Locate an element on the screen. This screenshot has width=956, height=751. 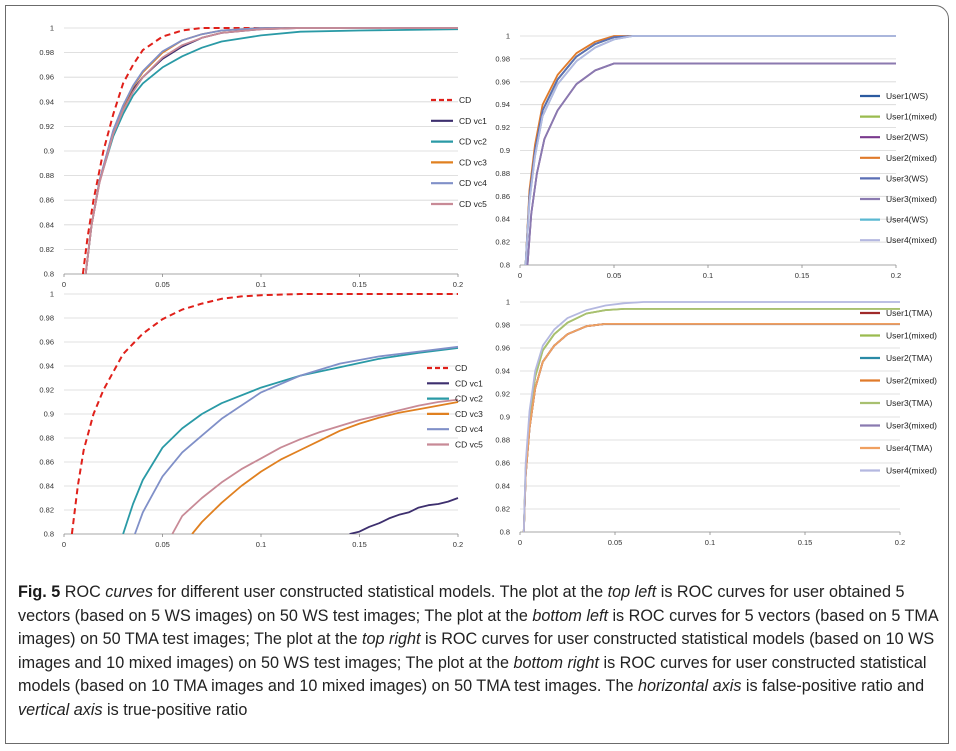
caption-emphasis: top left is located at coordinates (632, 592).